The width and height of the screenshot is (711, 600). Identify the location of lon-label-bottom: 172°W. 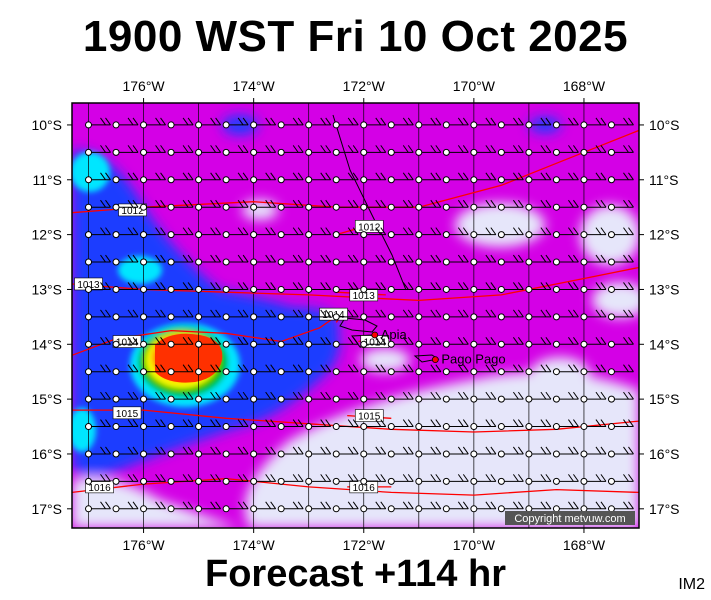
(364, 545).